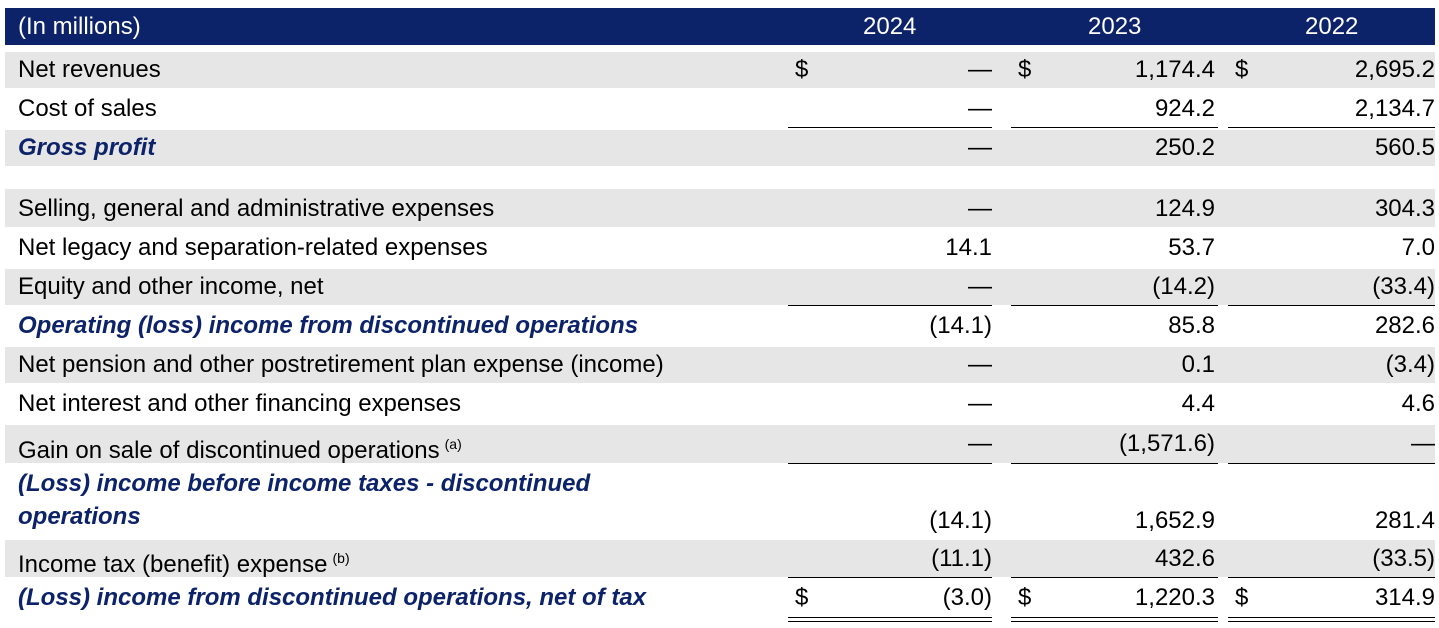 This screenshot has width=1439, height=628. What do you see at coordinates (341, 558) in the screenshot?
I see `footnote-marker: (b)` at bounding box center [341, 558].